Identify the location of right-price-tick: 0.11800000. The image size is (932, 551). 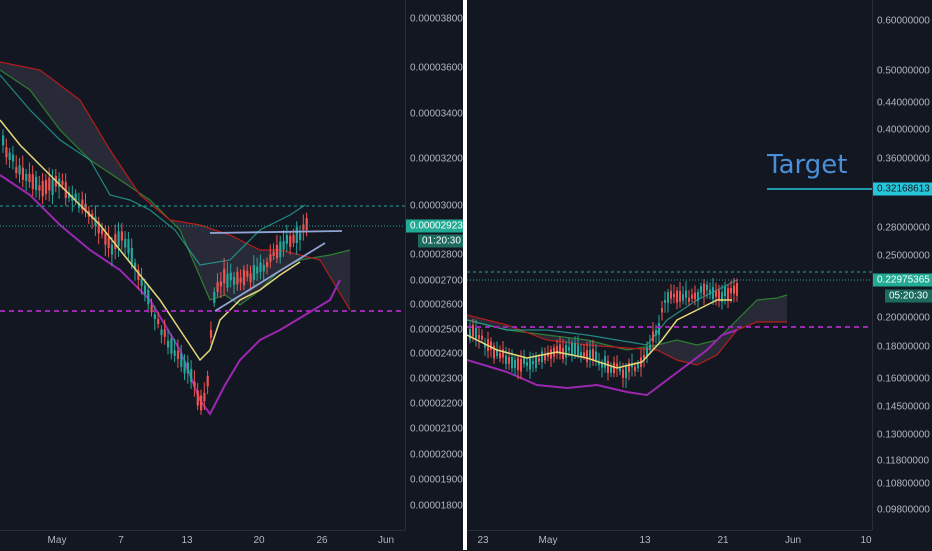
(903, 461).